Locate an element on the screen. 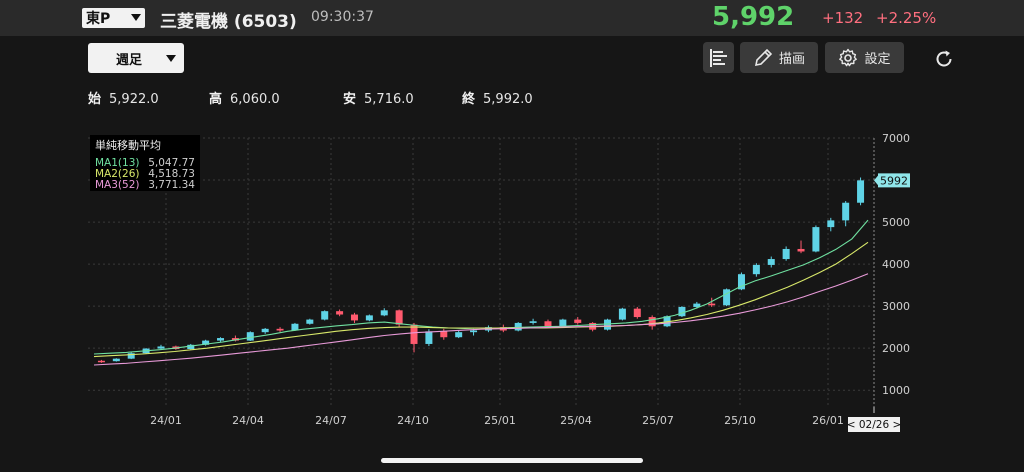  settings-button: 設定 is located at coordinates (864, 57).